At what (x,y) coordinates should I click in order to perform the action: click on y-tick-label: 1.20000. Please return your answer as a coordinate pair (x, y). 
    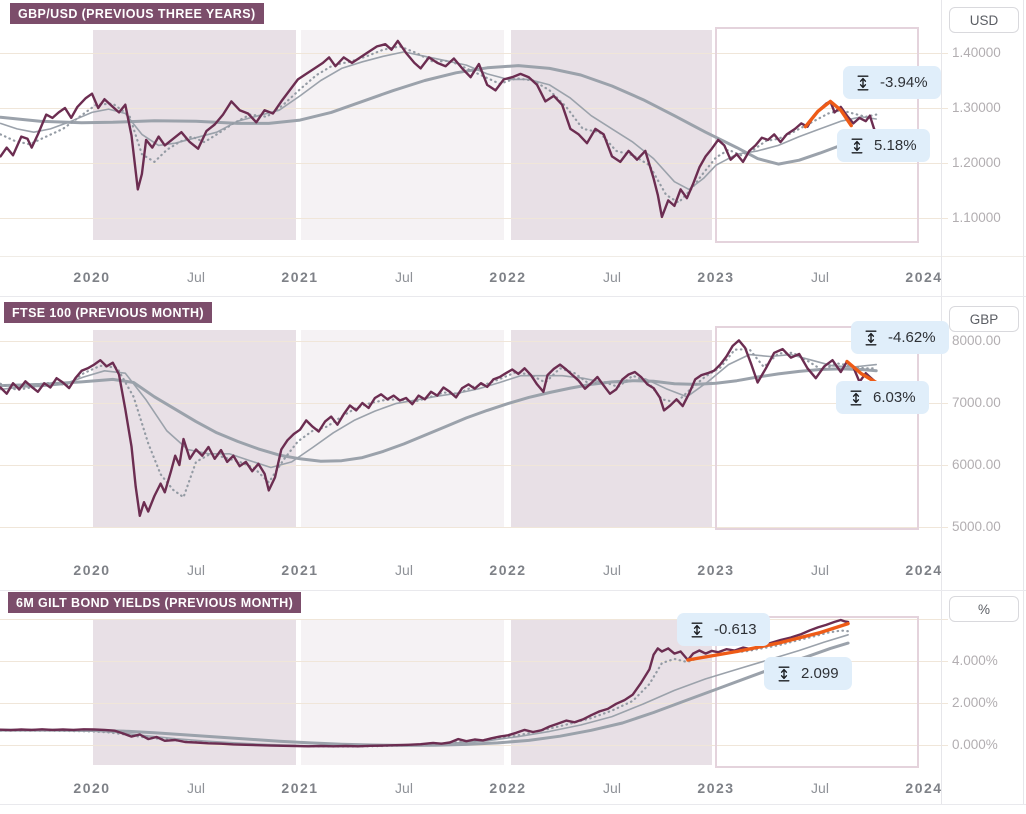
    Looking at the image, I should click on (976, 162).